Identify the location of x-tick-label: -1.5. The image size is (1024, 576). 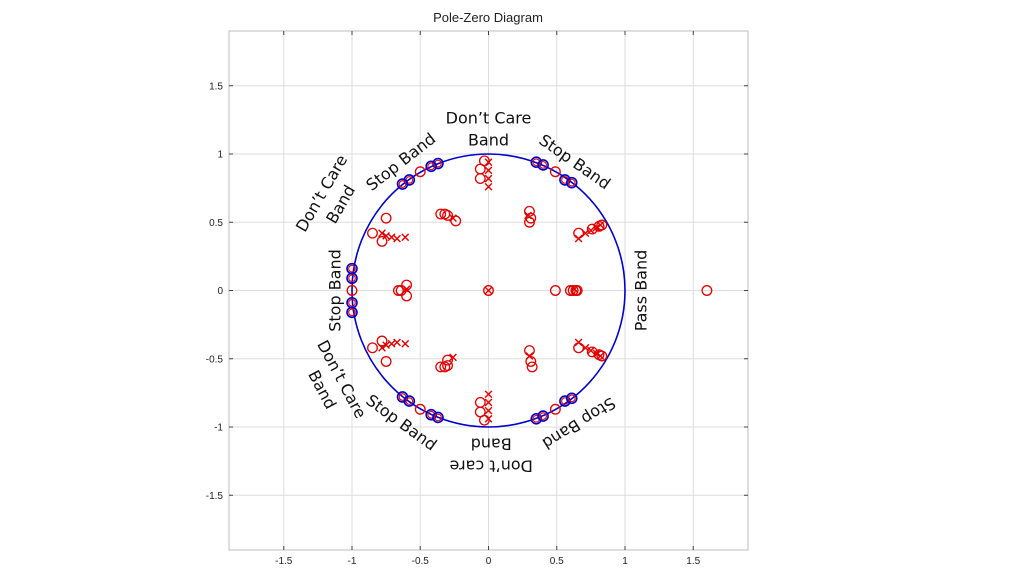
(284, 561).